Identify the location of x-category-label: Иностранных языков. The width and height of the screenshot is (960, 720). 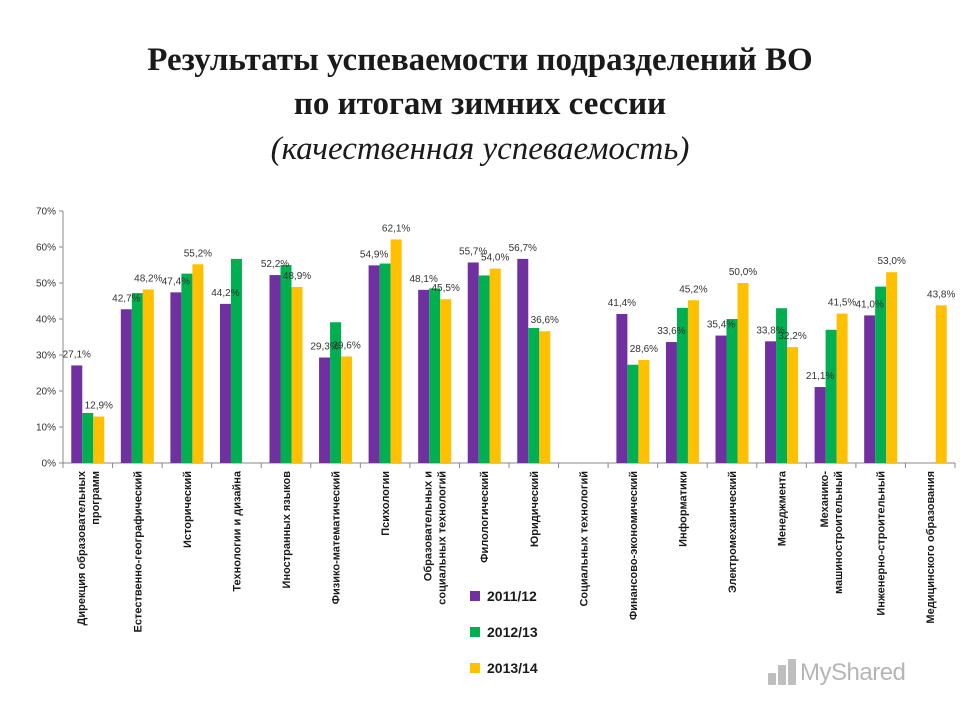
(287, 530).